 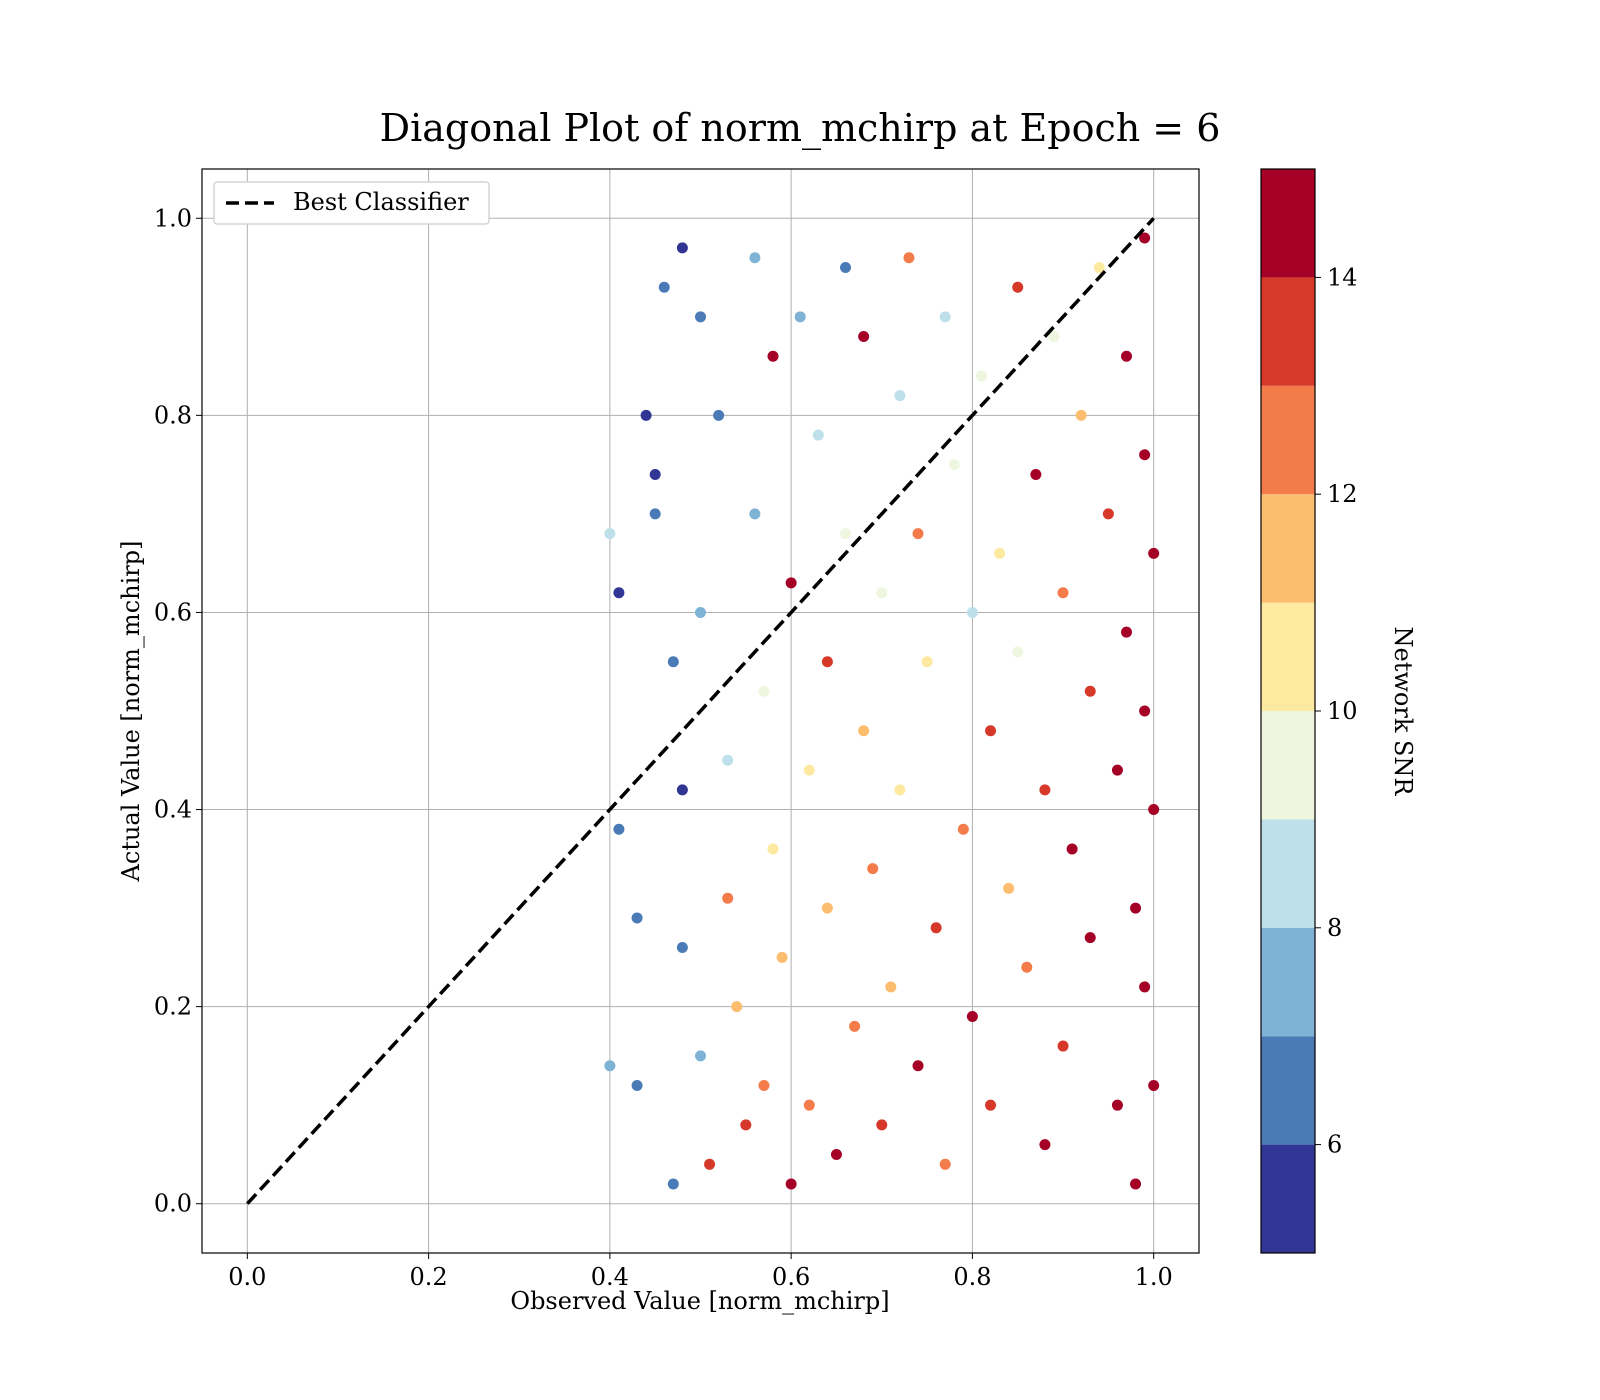 What do you see at coordinates (610, 1277) in the screenshot?
I see `x-tick-label: 0.4` at bounding box center [610, 1277].